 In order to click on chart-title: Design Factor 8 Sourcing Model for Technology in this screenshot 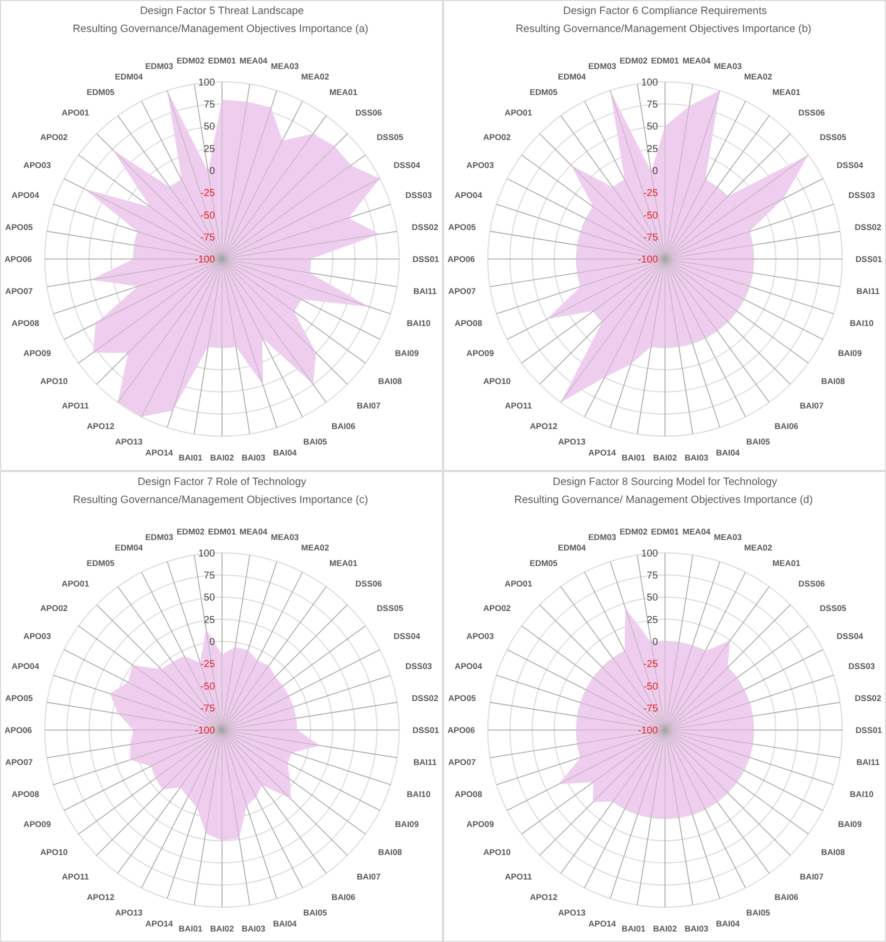, I will do `click(665, 482)`.